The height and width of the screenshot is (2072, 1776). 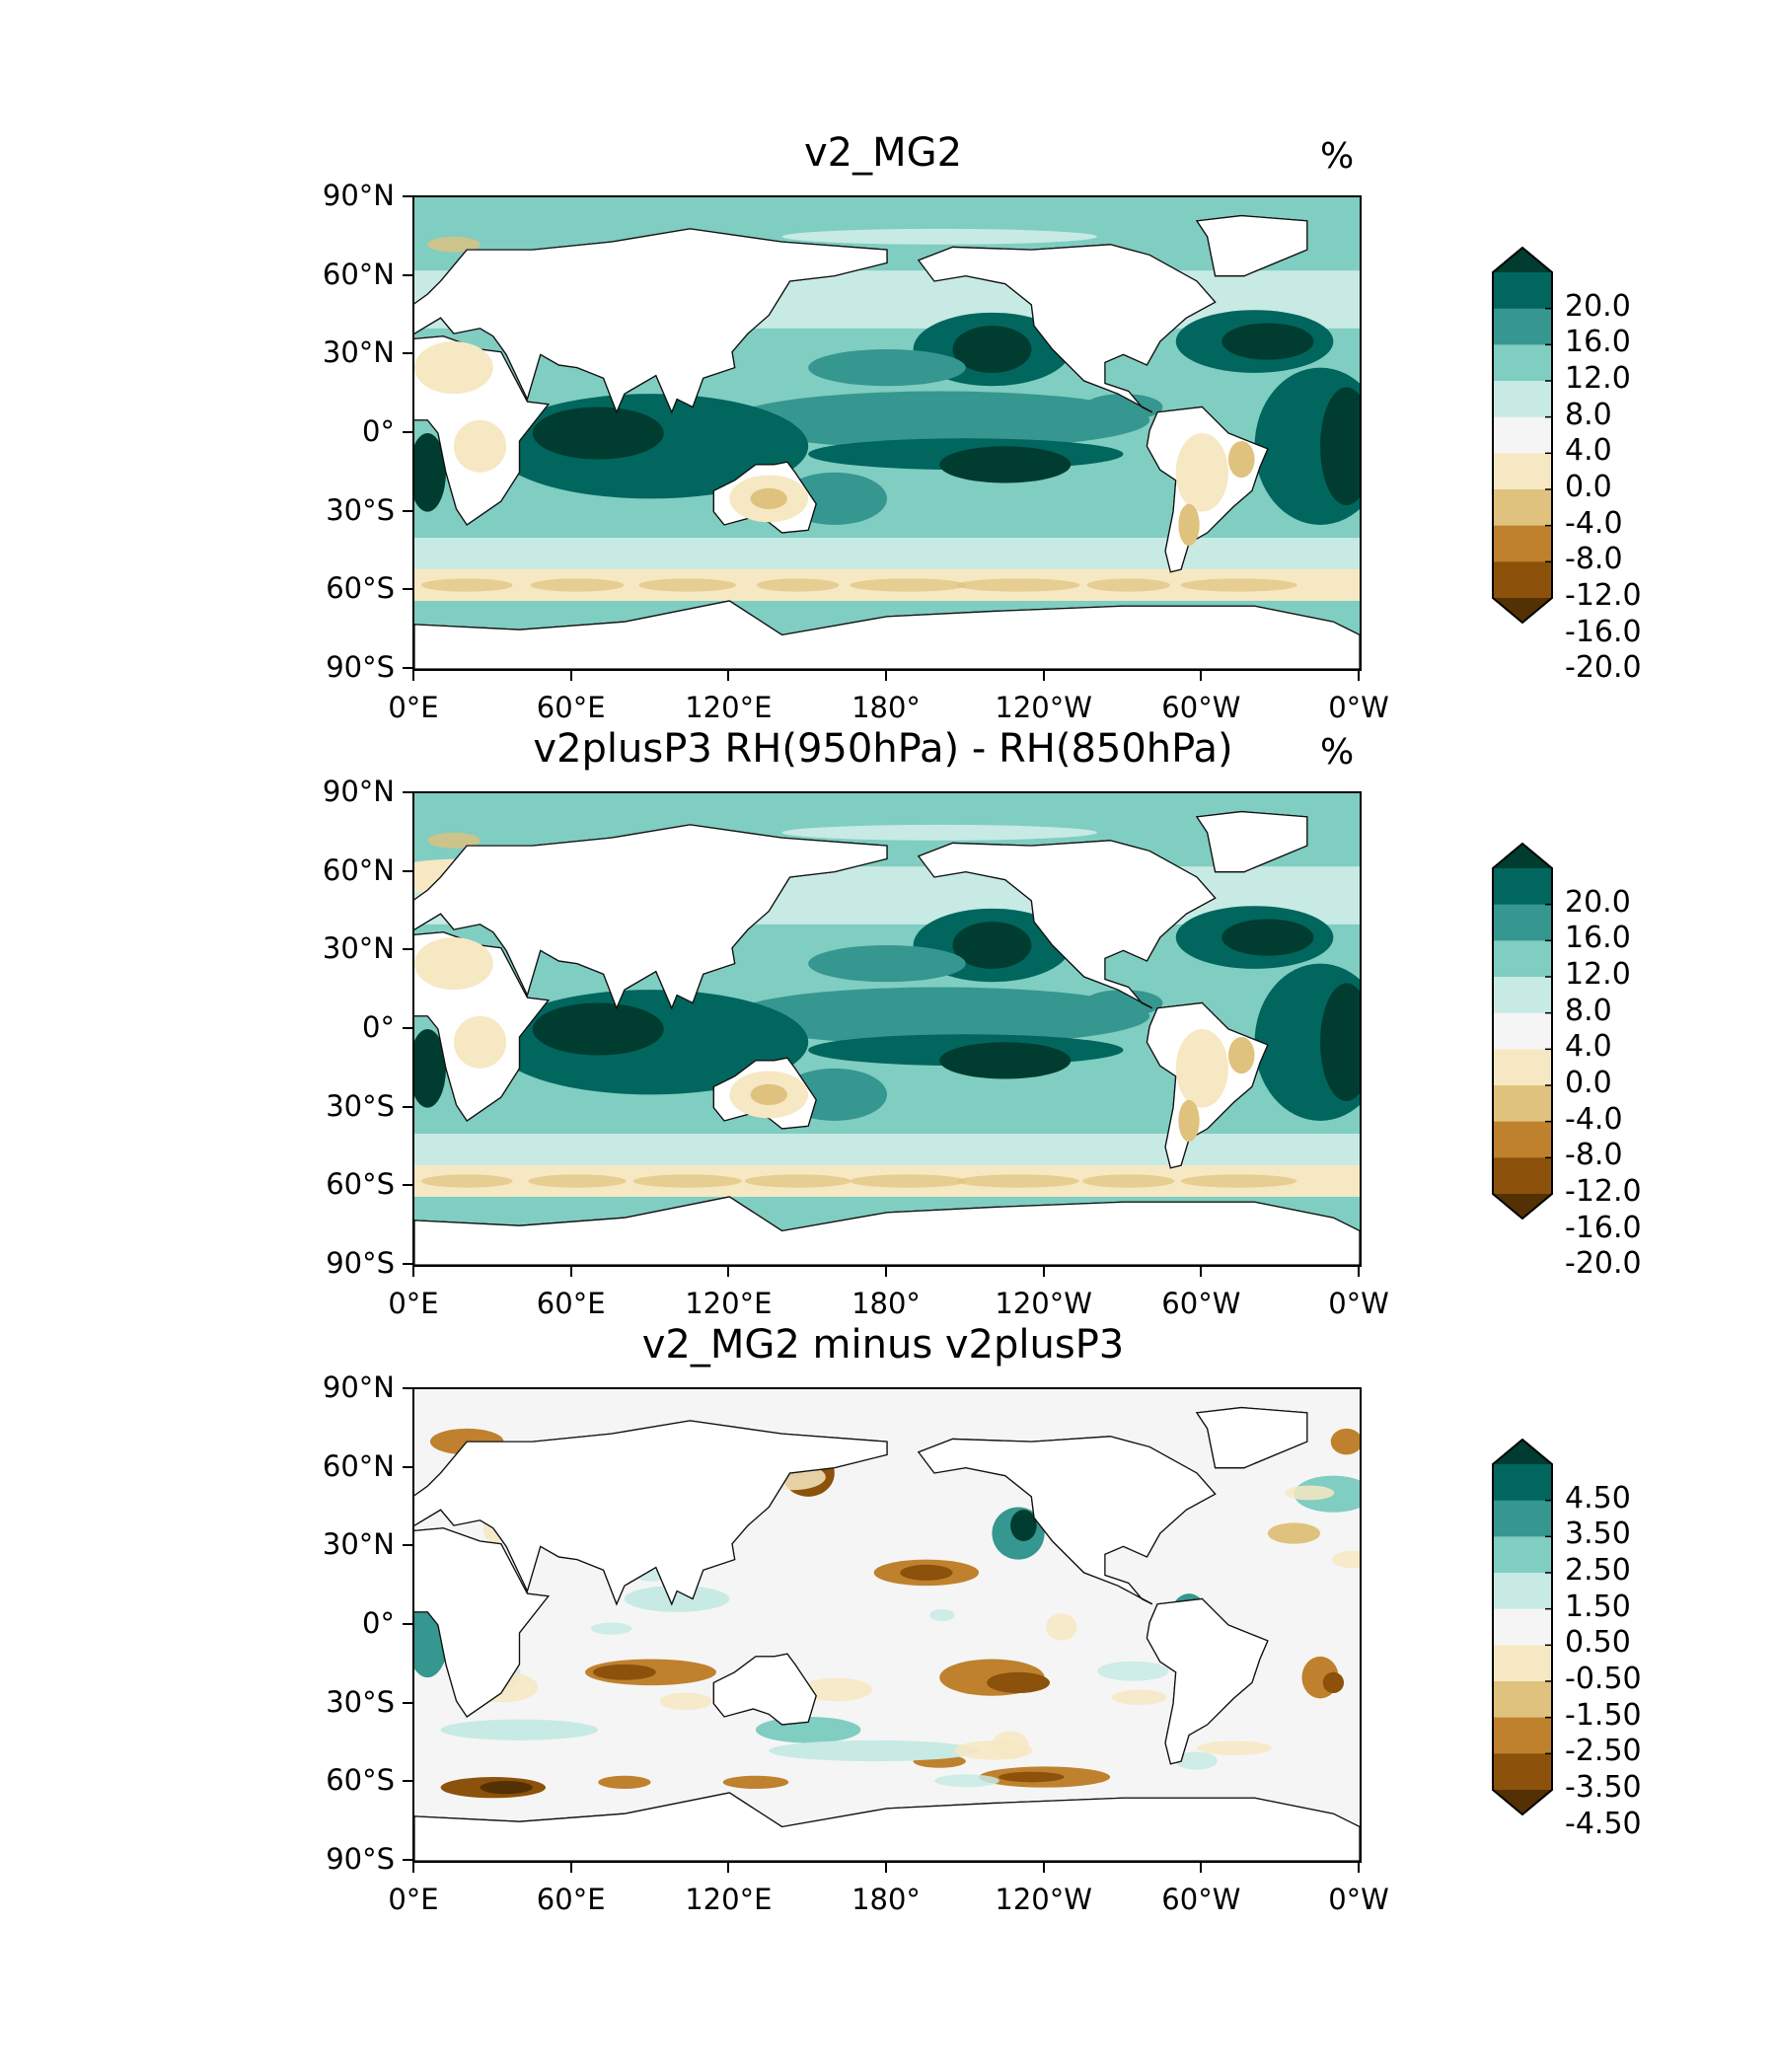 I want to click on colorbar-outline, so click(x=1522, y=436).